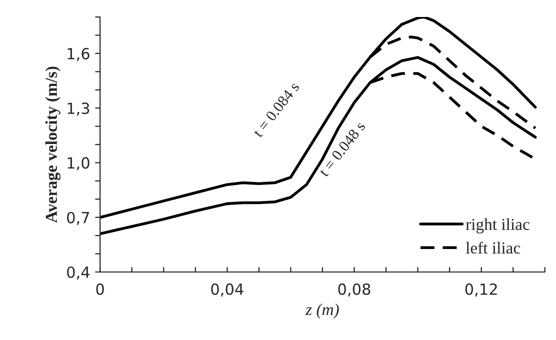 The width and height of the screenshot is (556, 340). I want to click on x-tick-label: 0,04, so click(227, 289).